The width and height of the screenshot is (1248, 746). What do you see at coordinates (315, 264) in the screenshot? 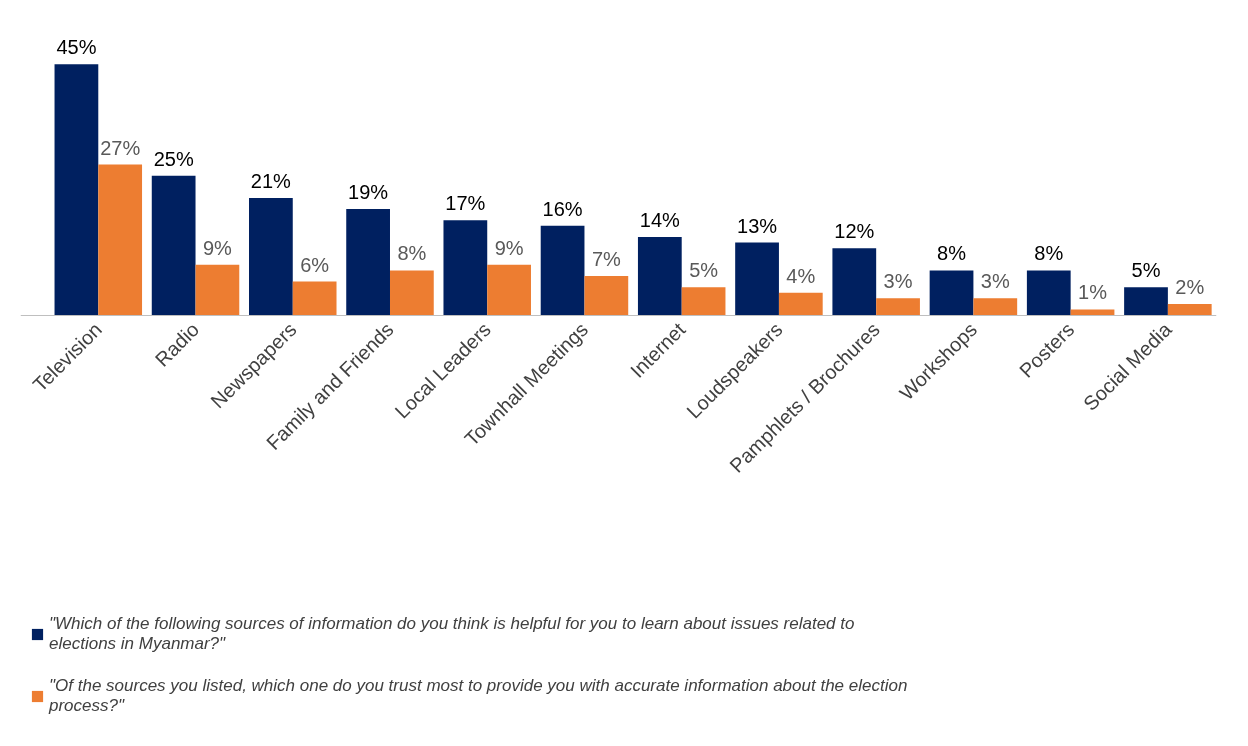
I see `data-label: 6%` at bounding box center [315, 264].